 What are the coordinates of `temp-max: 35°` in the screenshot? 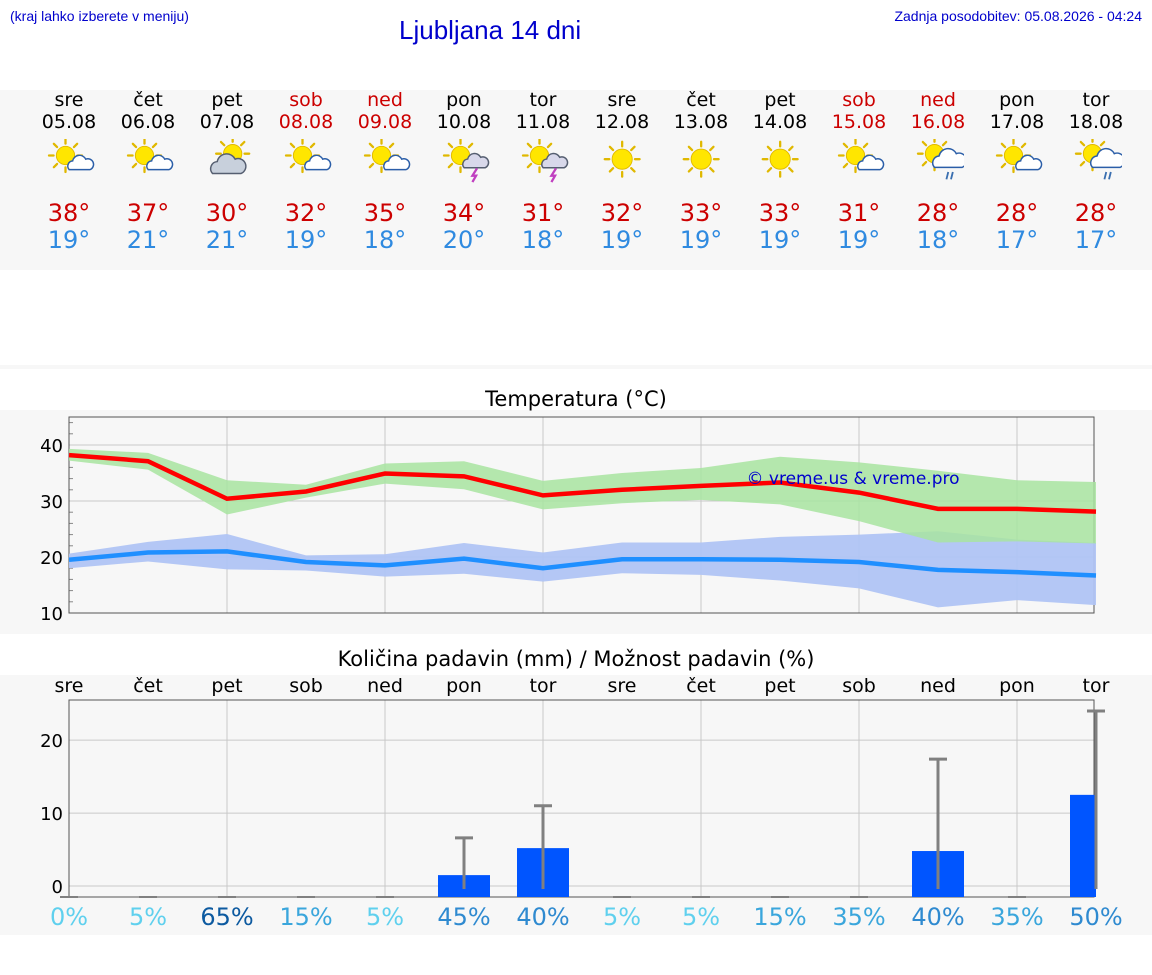 It's located at (385, 213).